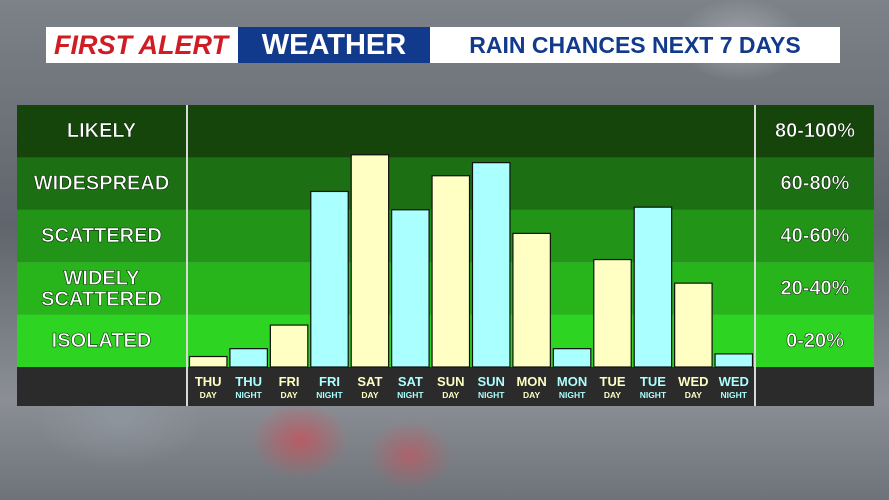 Image resolution: width=889 pixels, height=500 pixels. I want to click on bar-sun-day, so click(451, 271).